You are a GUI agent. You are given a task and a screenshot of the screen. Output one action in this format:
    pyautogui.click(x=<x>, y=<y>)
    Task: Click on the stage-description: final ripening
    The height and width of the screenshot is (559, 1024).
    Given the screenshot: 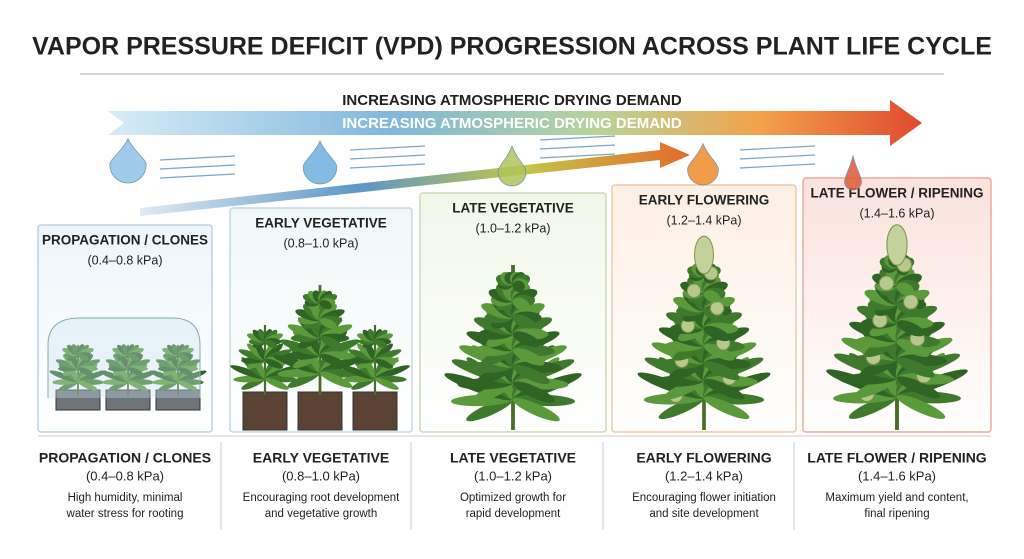 What is the action you would take?
    pyautogui.click(x=896, y=514)
    